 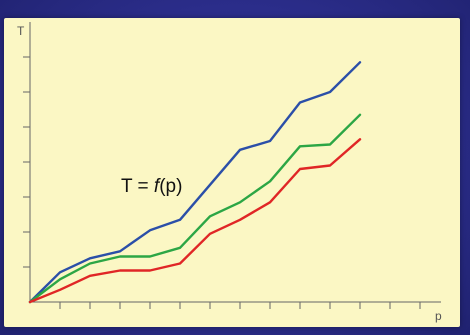 What do you see at coordinates (438, 316) in the screenshot?
I see `x-axis-label: p` at bounding box center [438, 316].